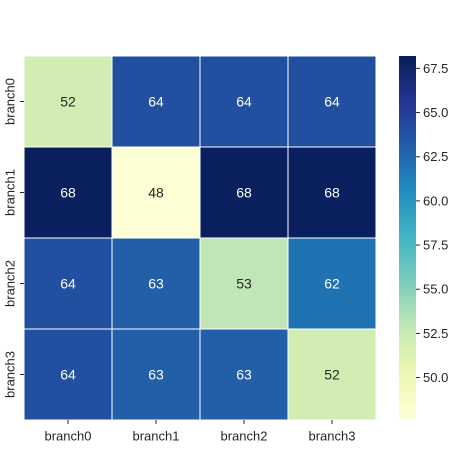 The width and height of the screenshot is (474, 474). I want to click on colorbar, so click(407, 238).